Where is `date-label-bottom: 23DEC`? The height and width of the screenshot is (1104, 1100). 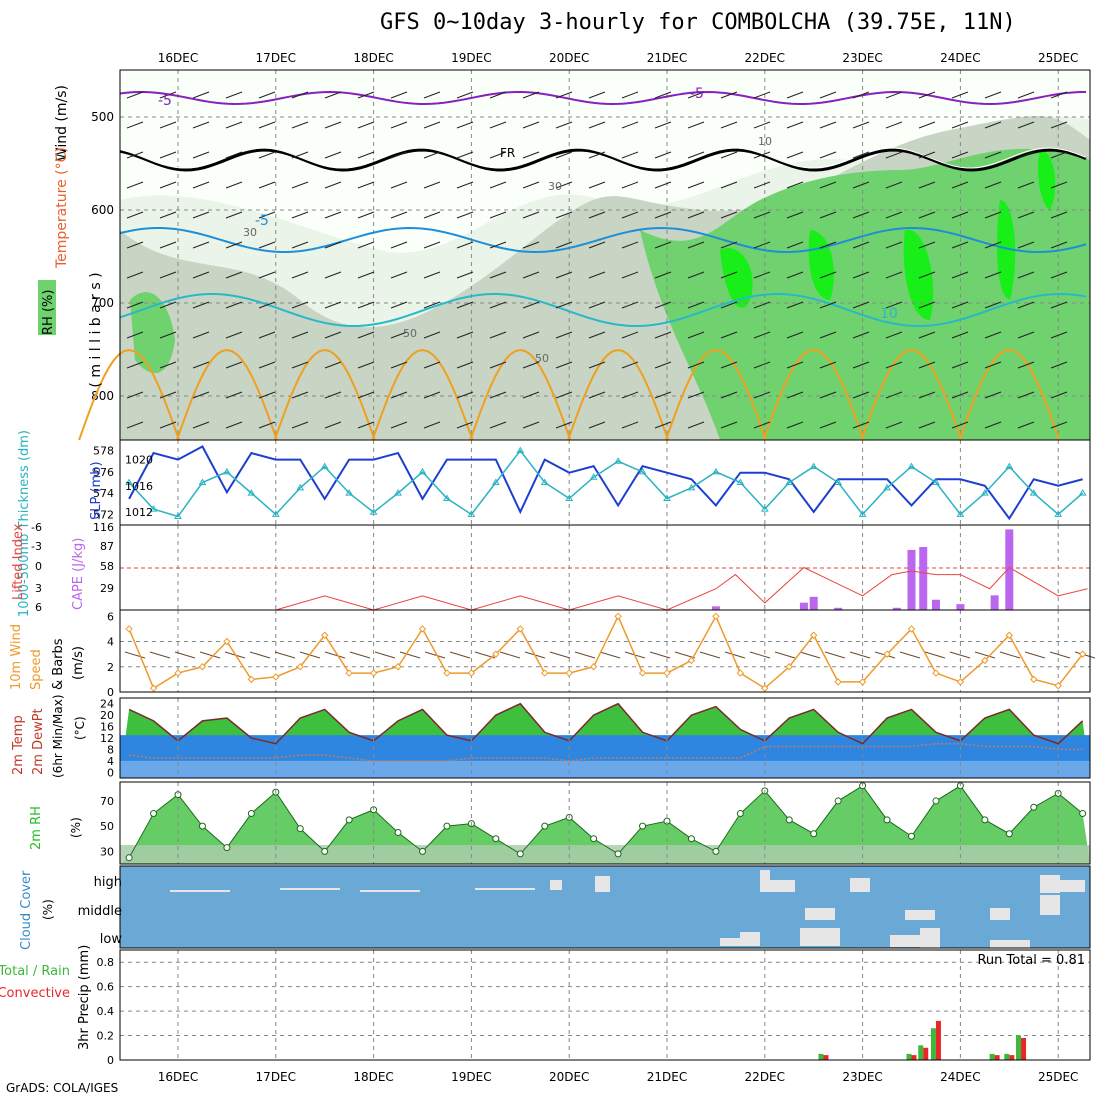
date-label-bottom: 23DEC is located at coordinates (862, 1077).